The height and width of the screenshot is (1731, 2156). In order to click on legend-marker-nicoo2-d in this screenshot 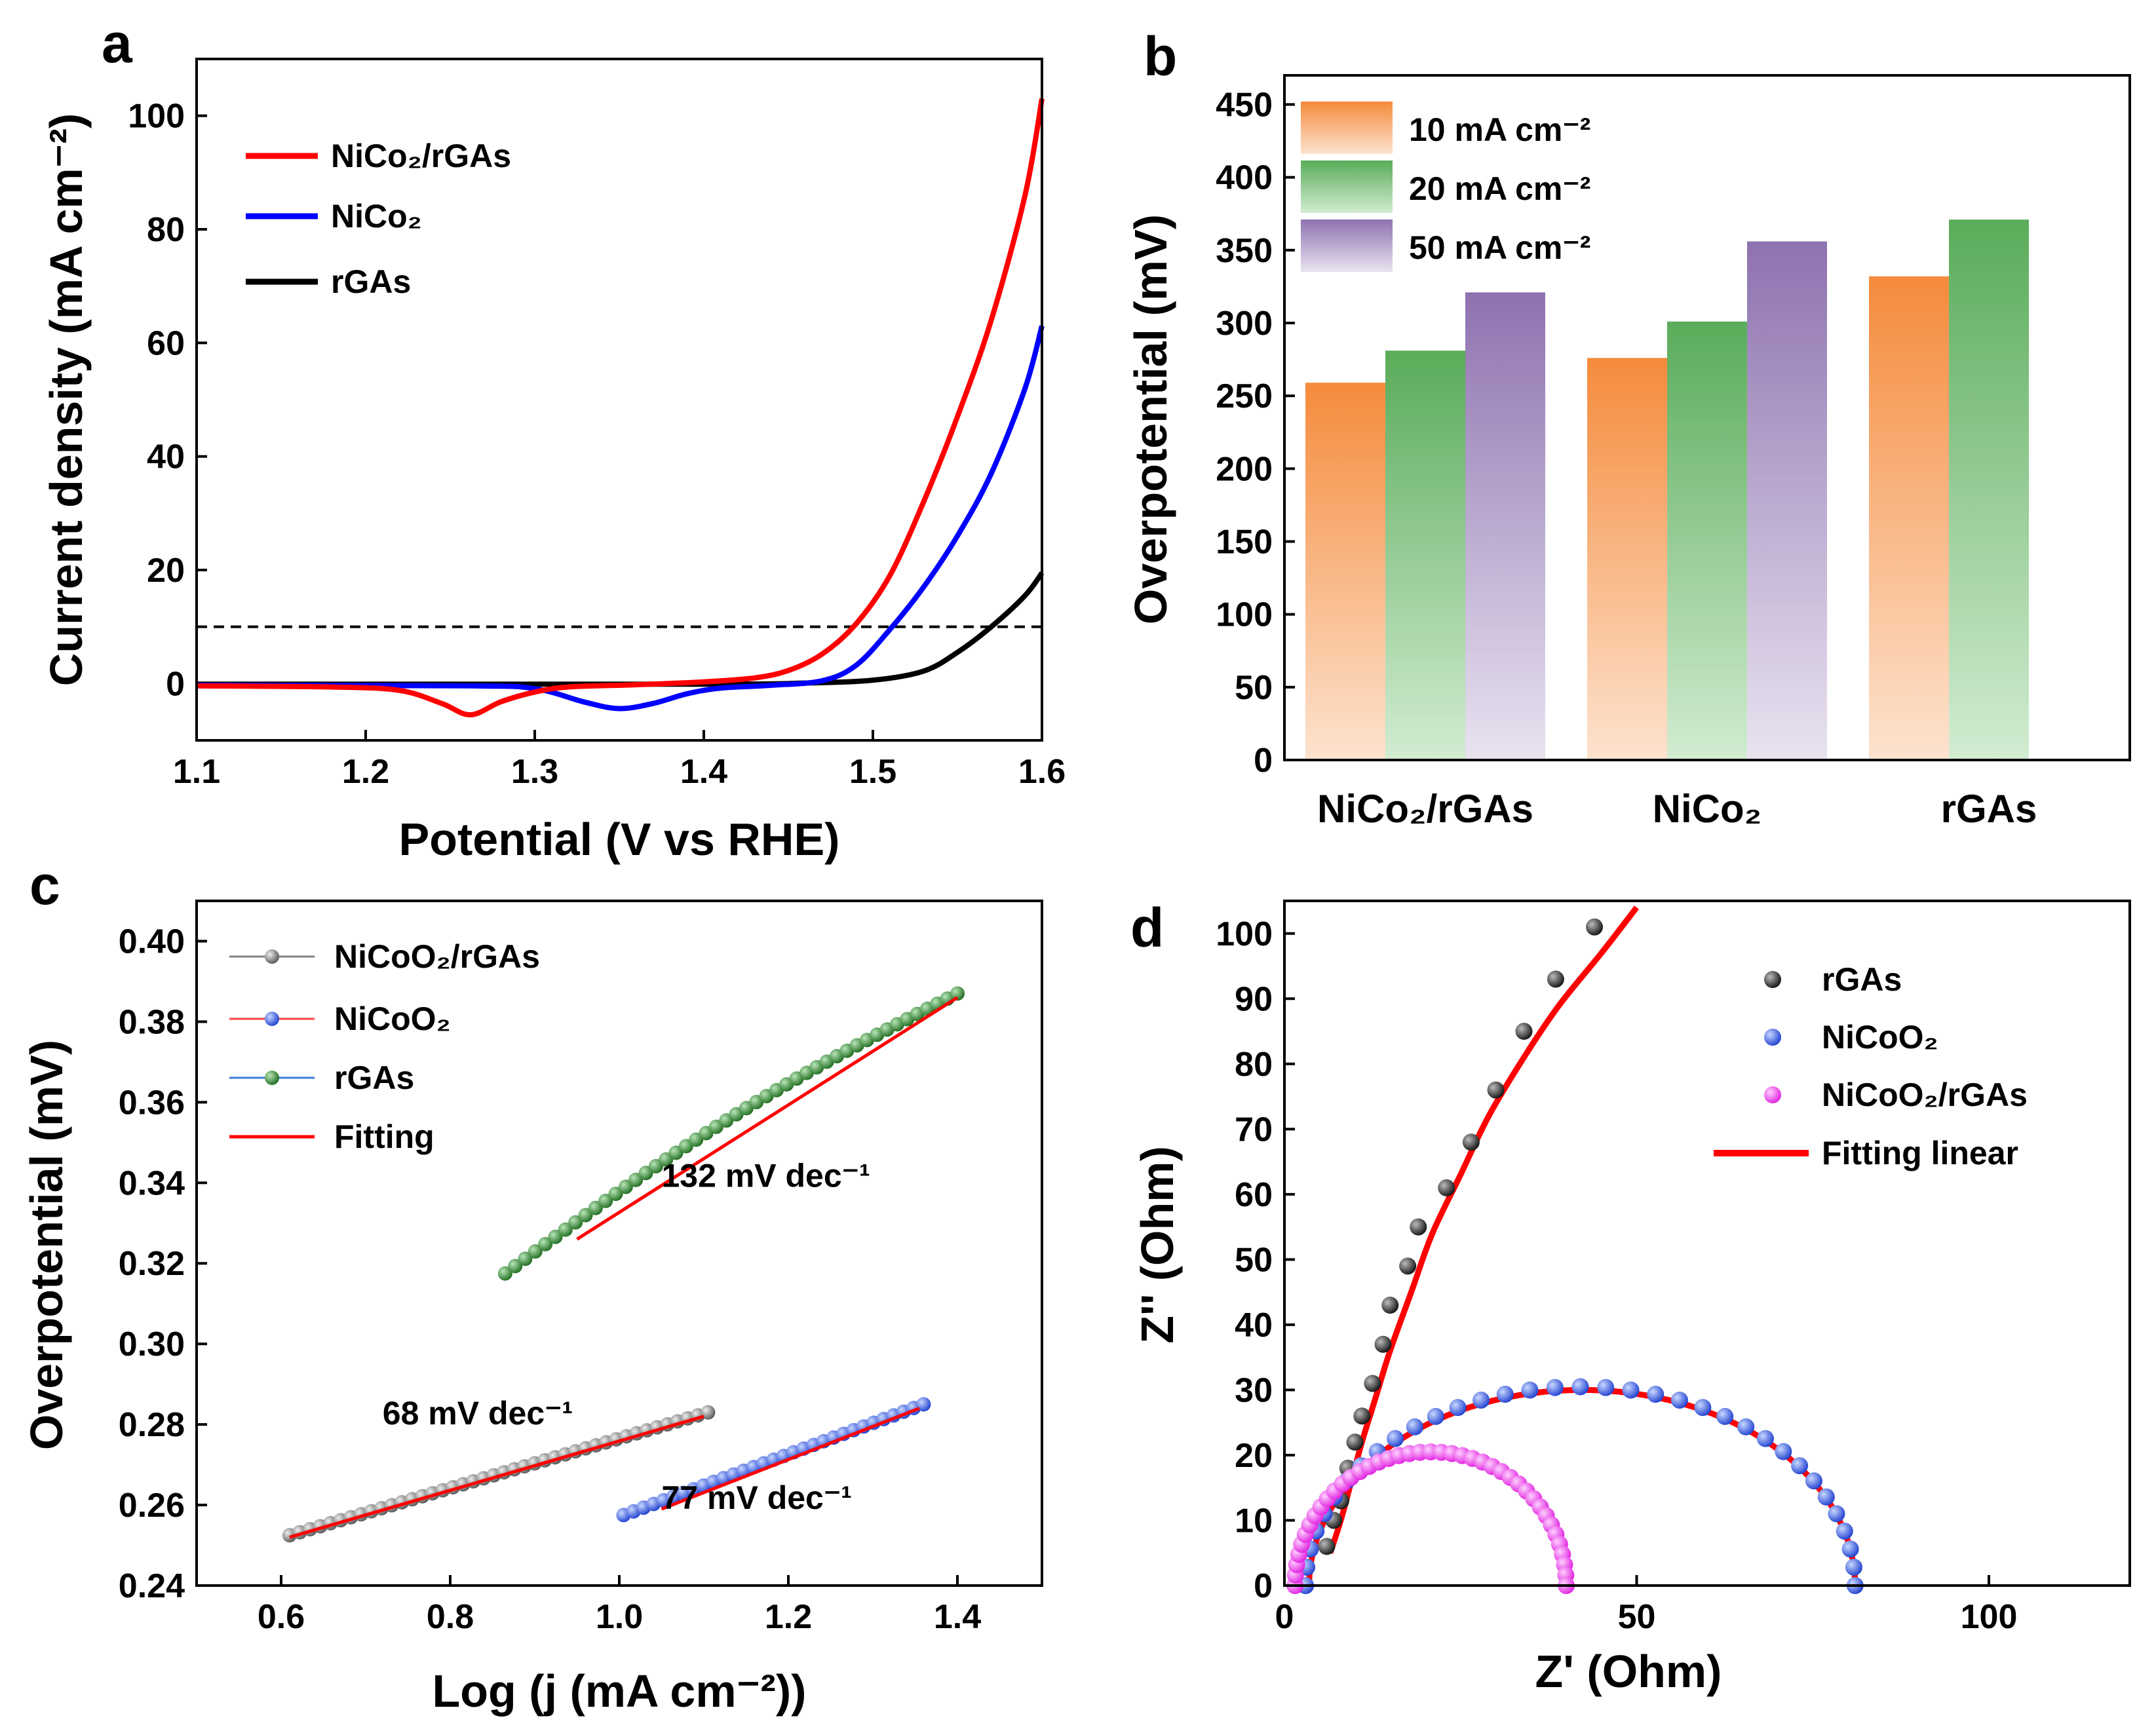, I will do `click(1772, 1037)`.